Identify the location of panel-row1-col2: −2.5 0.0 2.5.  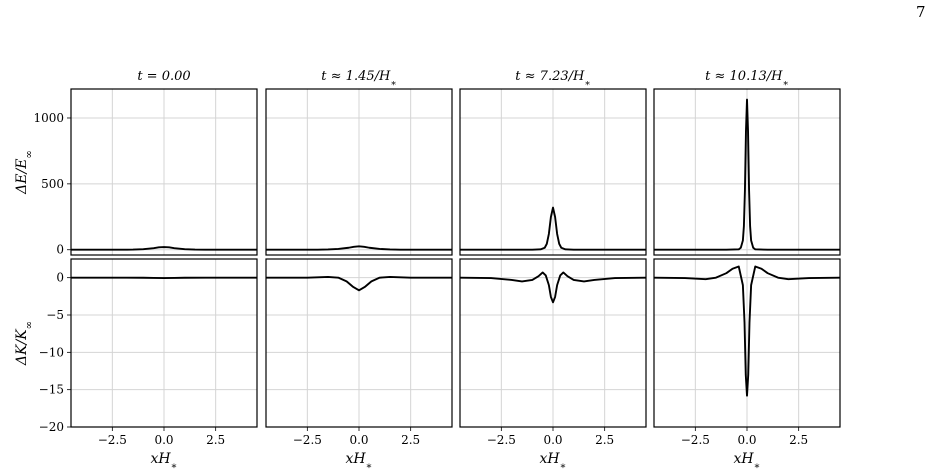
(553, 352).